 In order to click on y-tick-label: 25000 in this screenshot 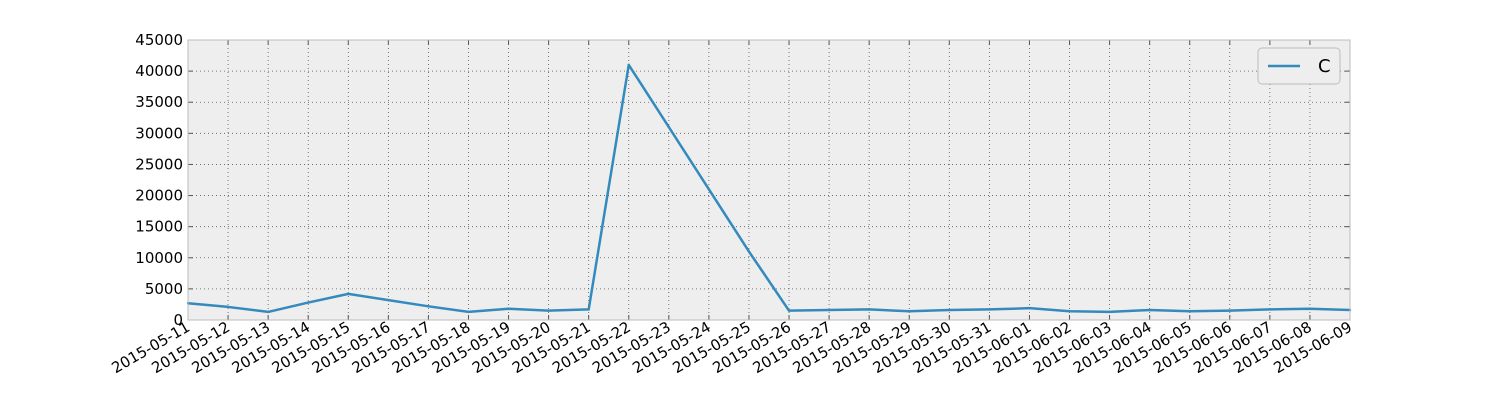, I will do `click(159, 164)`.